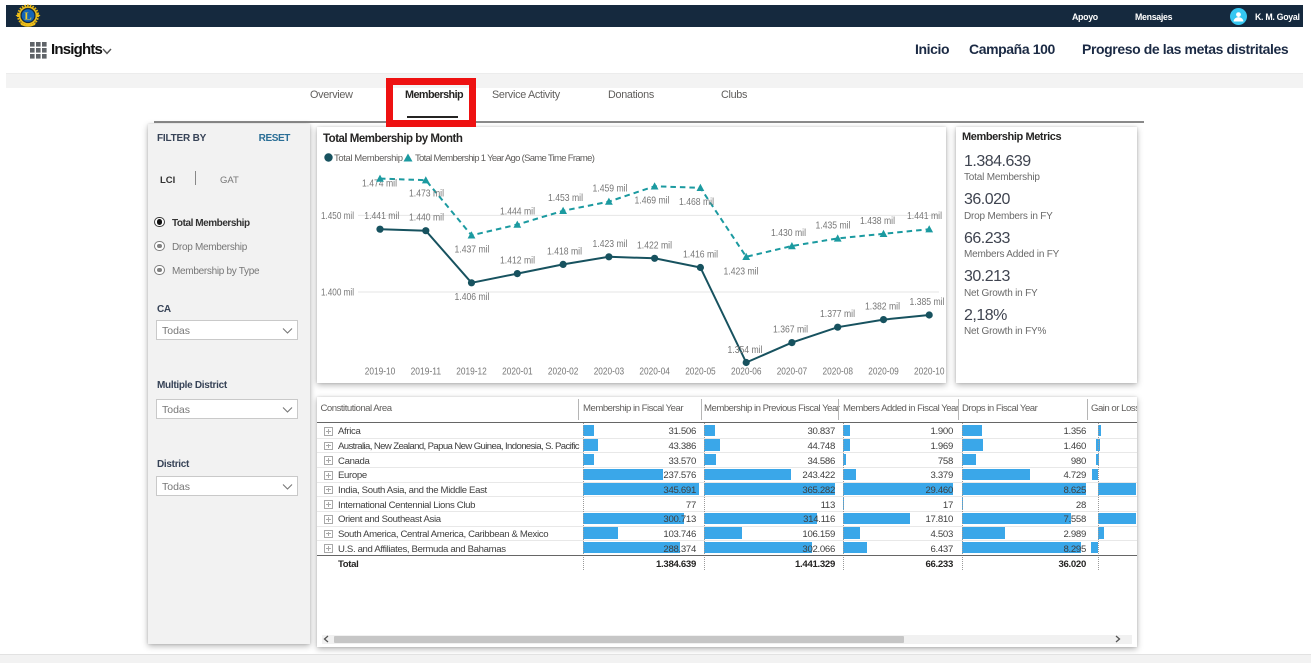 Image resolution: width=1311 pixels, height=667 pixels. Describe the element at coordinates (379, 184) in the screenshot. I see `svg-text: 1.474 mil` at that location.